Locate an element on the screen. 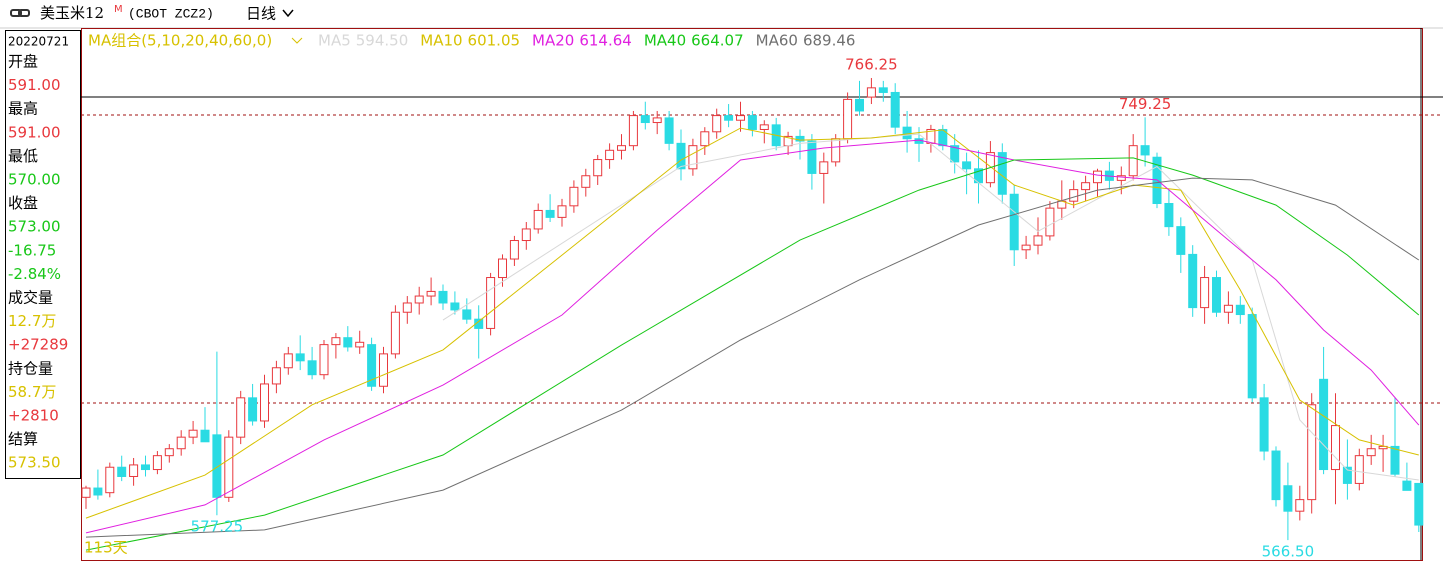 The height and width of the screenshot is (567, 1443). ma-legend-name: MA10 is located at coordinates (441, 41).